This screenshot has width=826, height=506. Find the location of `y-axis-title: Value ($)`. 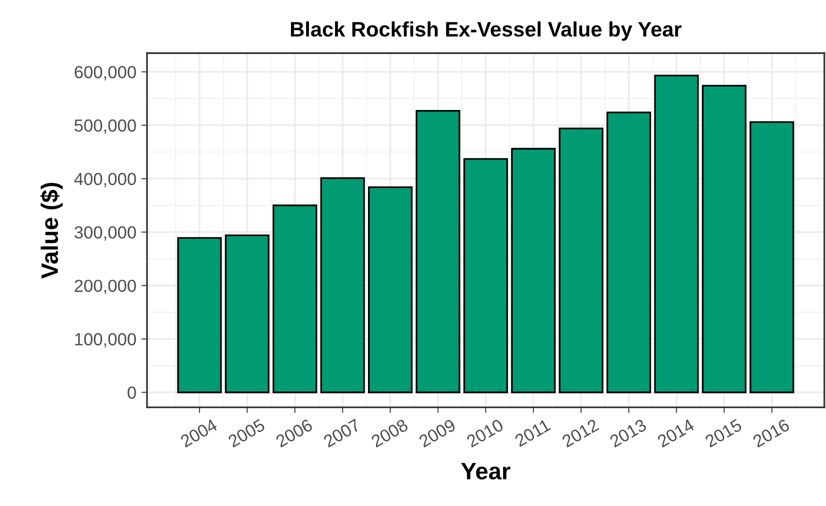

y-axis-title: Value ($) is located at coordinates (51, 230).